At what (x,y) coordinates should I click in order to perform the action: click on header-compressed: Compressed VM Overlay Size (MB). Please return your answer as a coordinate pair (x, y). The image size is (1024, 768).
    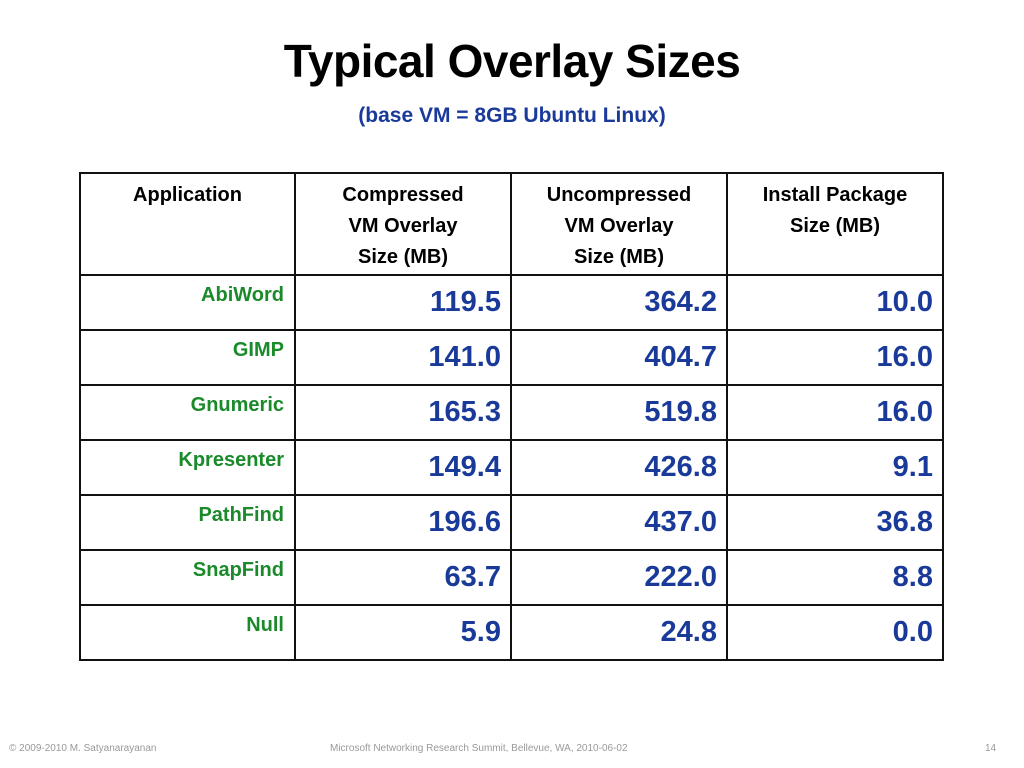
    Looking at the image, I should click on (403, 224).